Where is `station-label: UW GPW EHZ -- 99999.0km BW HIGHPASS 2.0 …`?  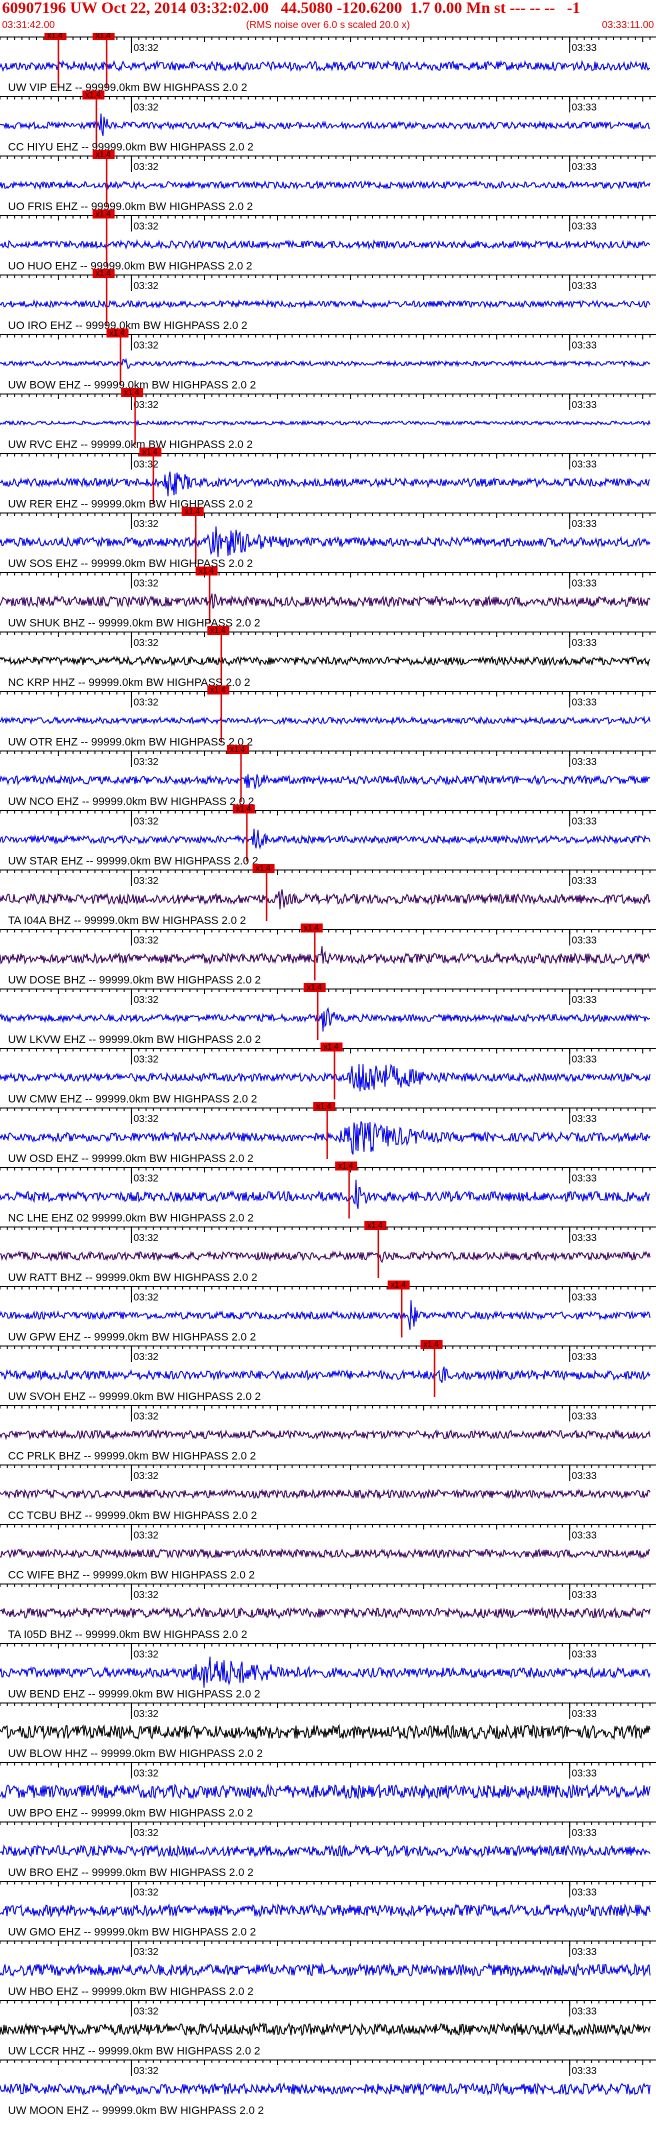
station-label: UW GPW EHZ -- 99999.0km BW HIGHPASS 2.0 … is located at coordinates (132, 1338).